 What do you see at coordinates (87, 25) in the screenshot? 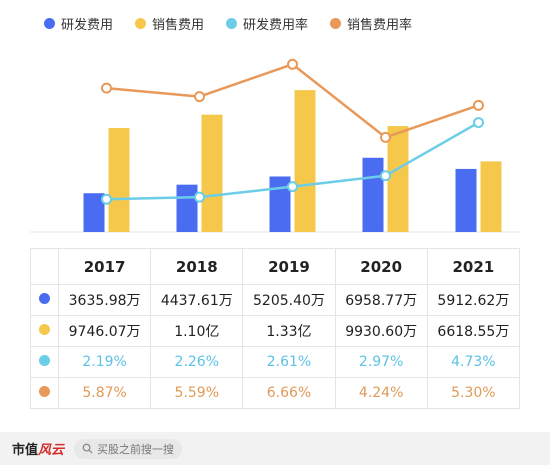
I see `legend-label: 研发费用` at bounding box center [87, 25].